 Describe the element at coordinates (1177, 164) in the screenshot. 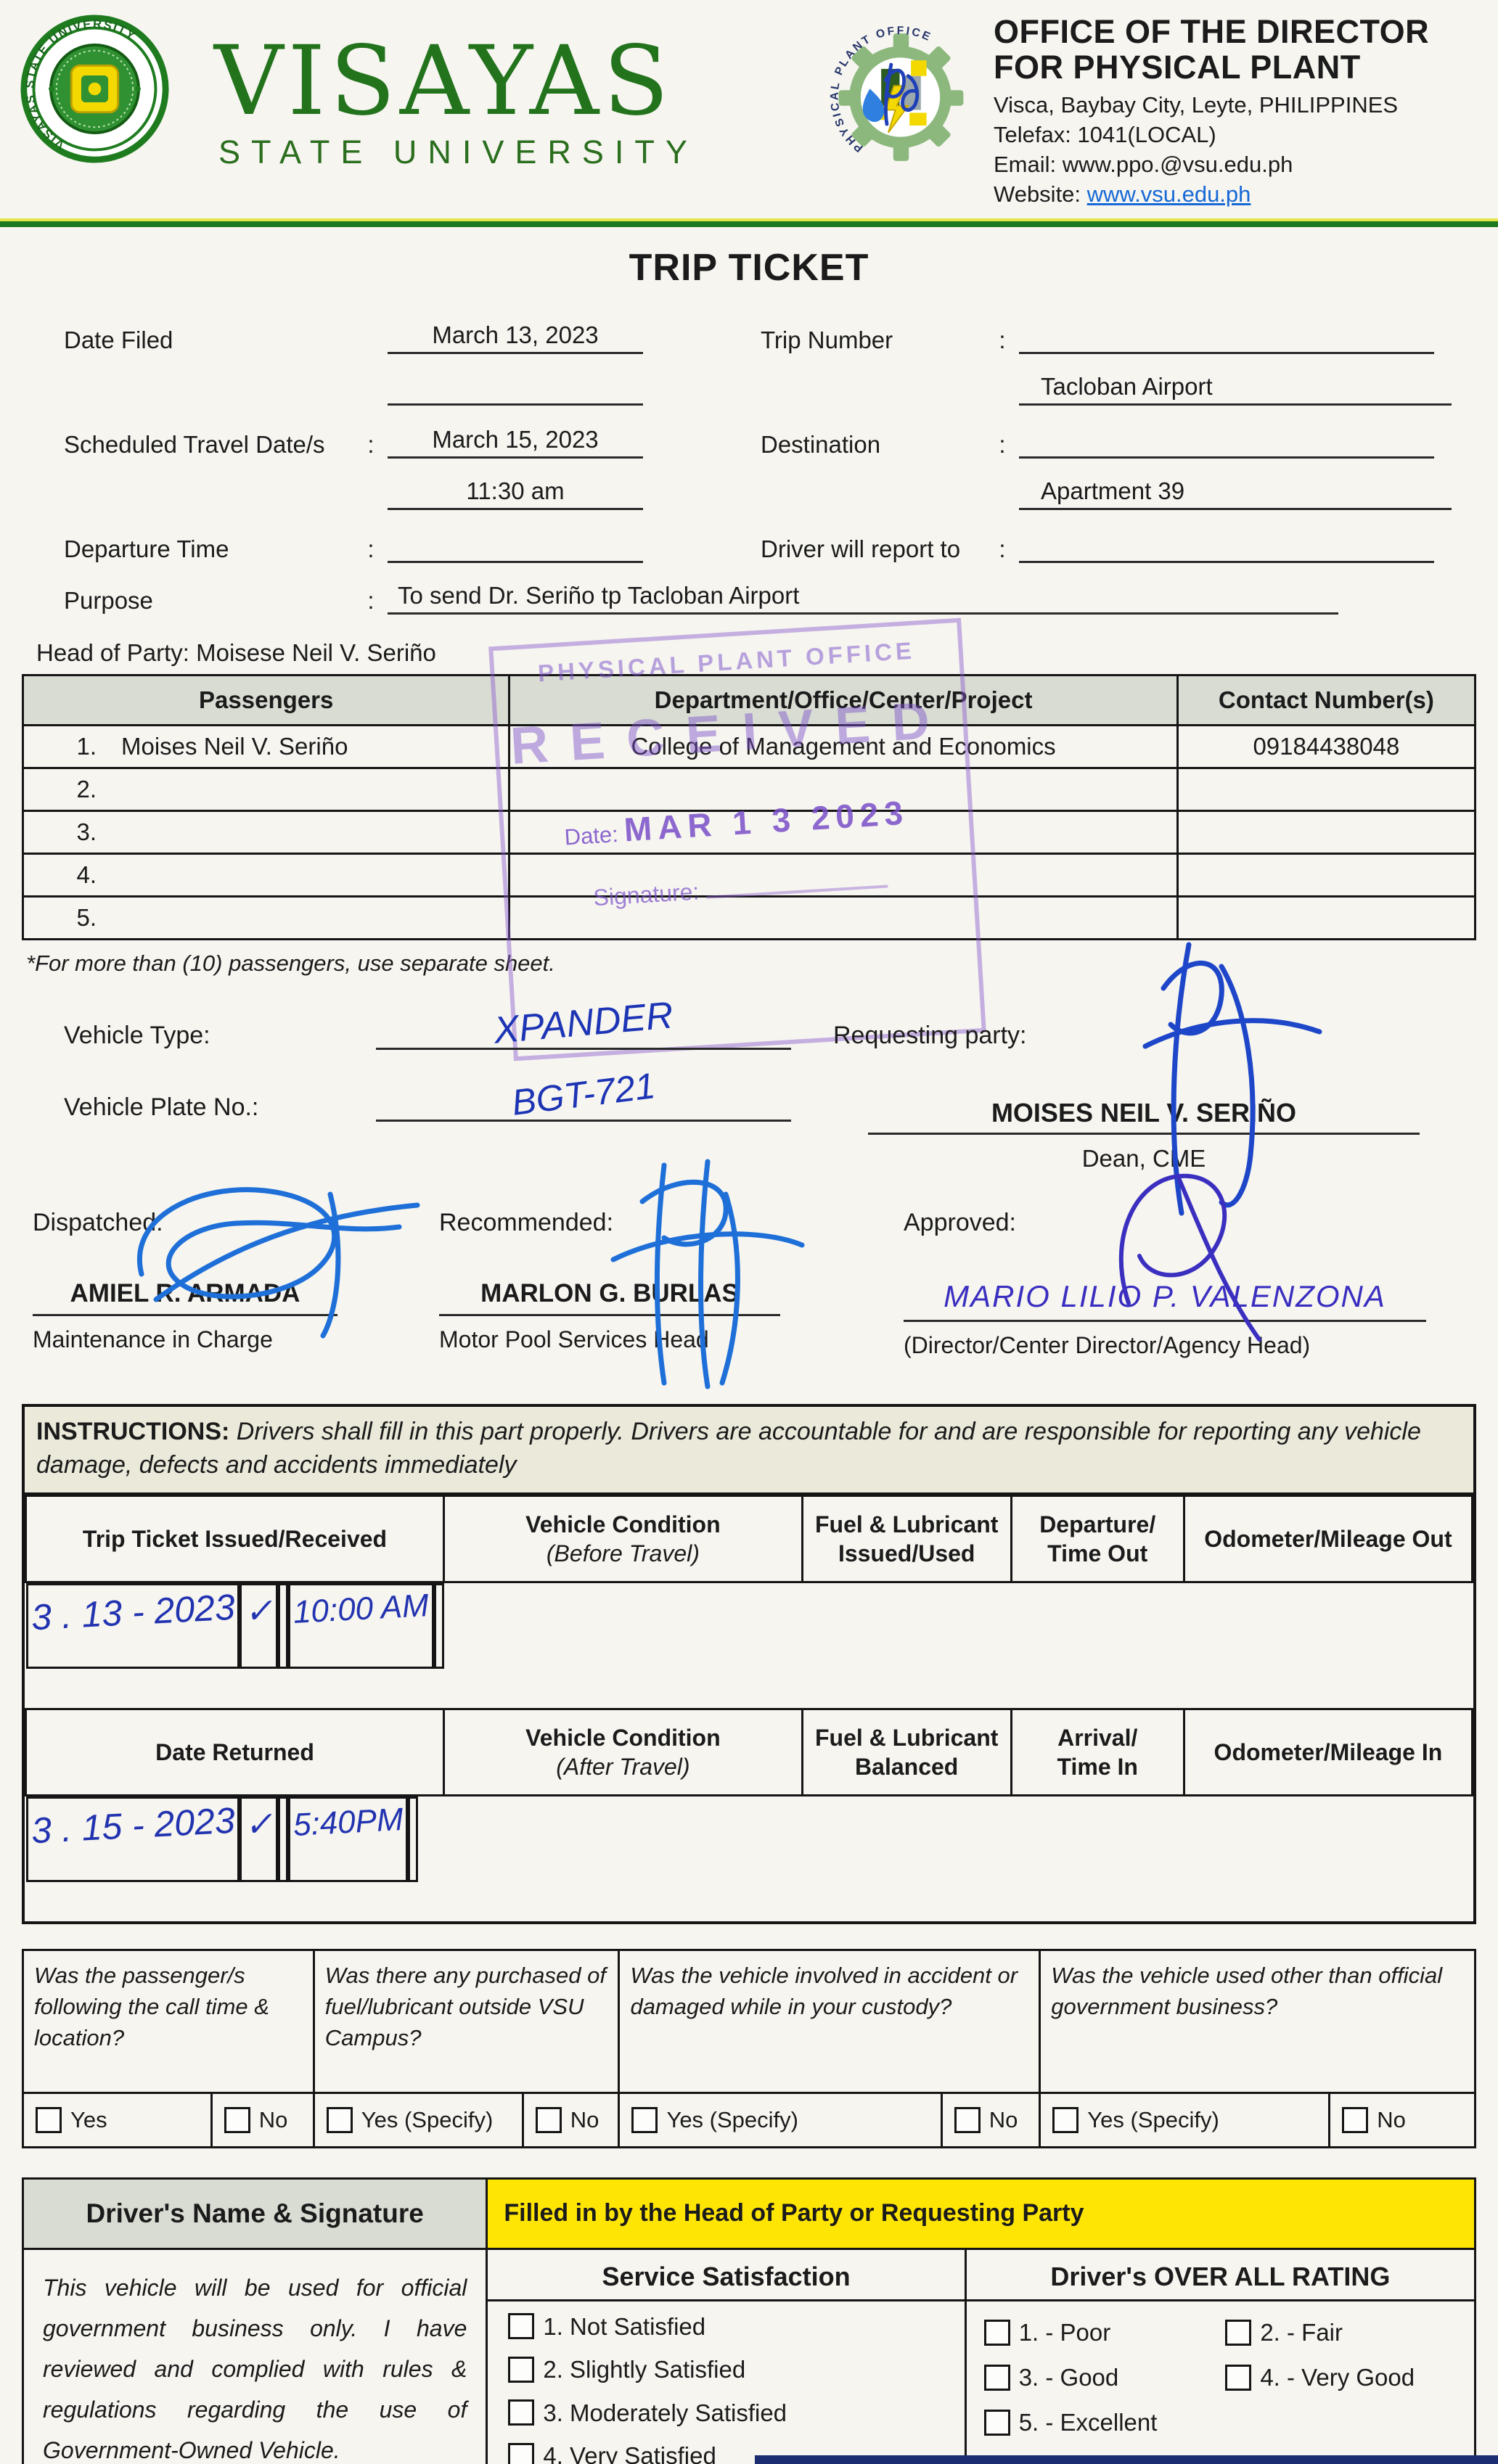

I see `email-value: www.ppo.@vsu.edu.ph` at that location.